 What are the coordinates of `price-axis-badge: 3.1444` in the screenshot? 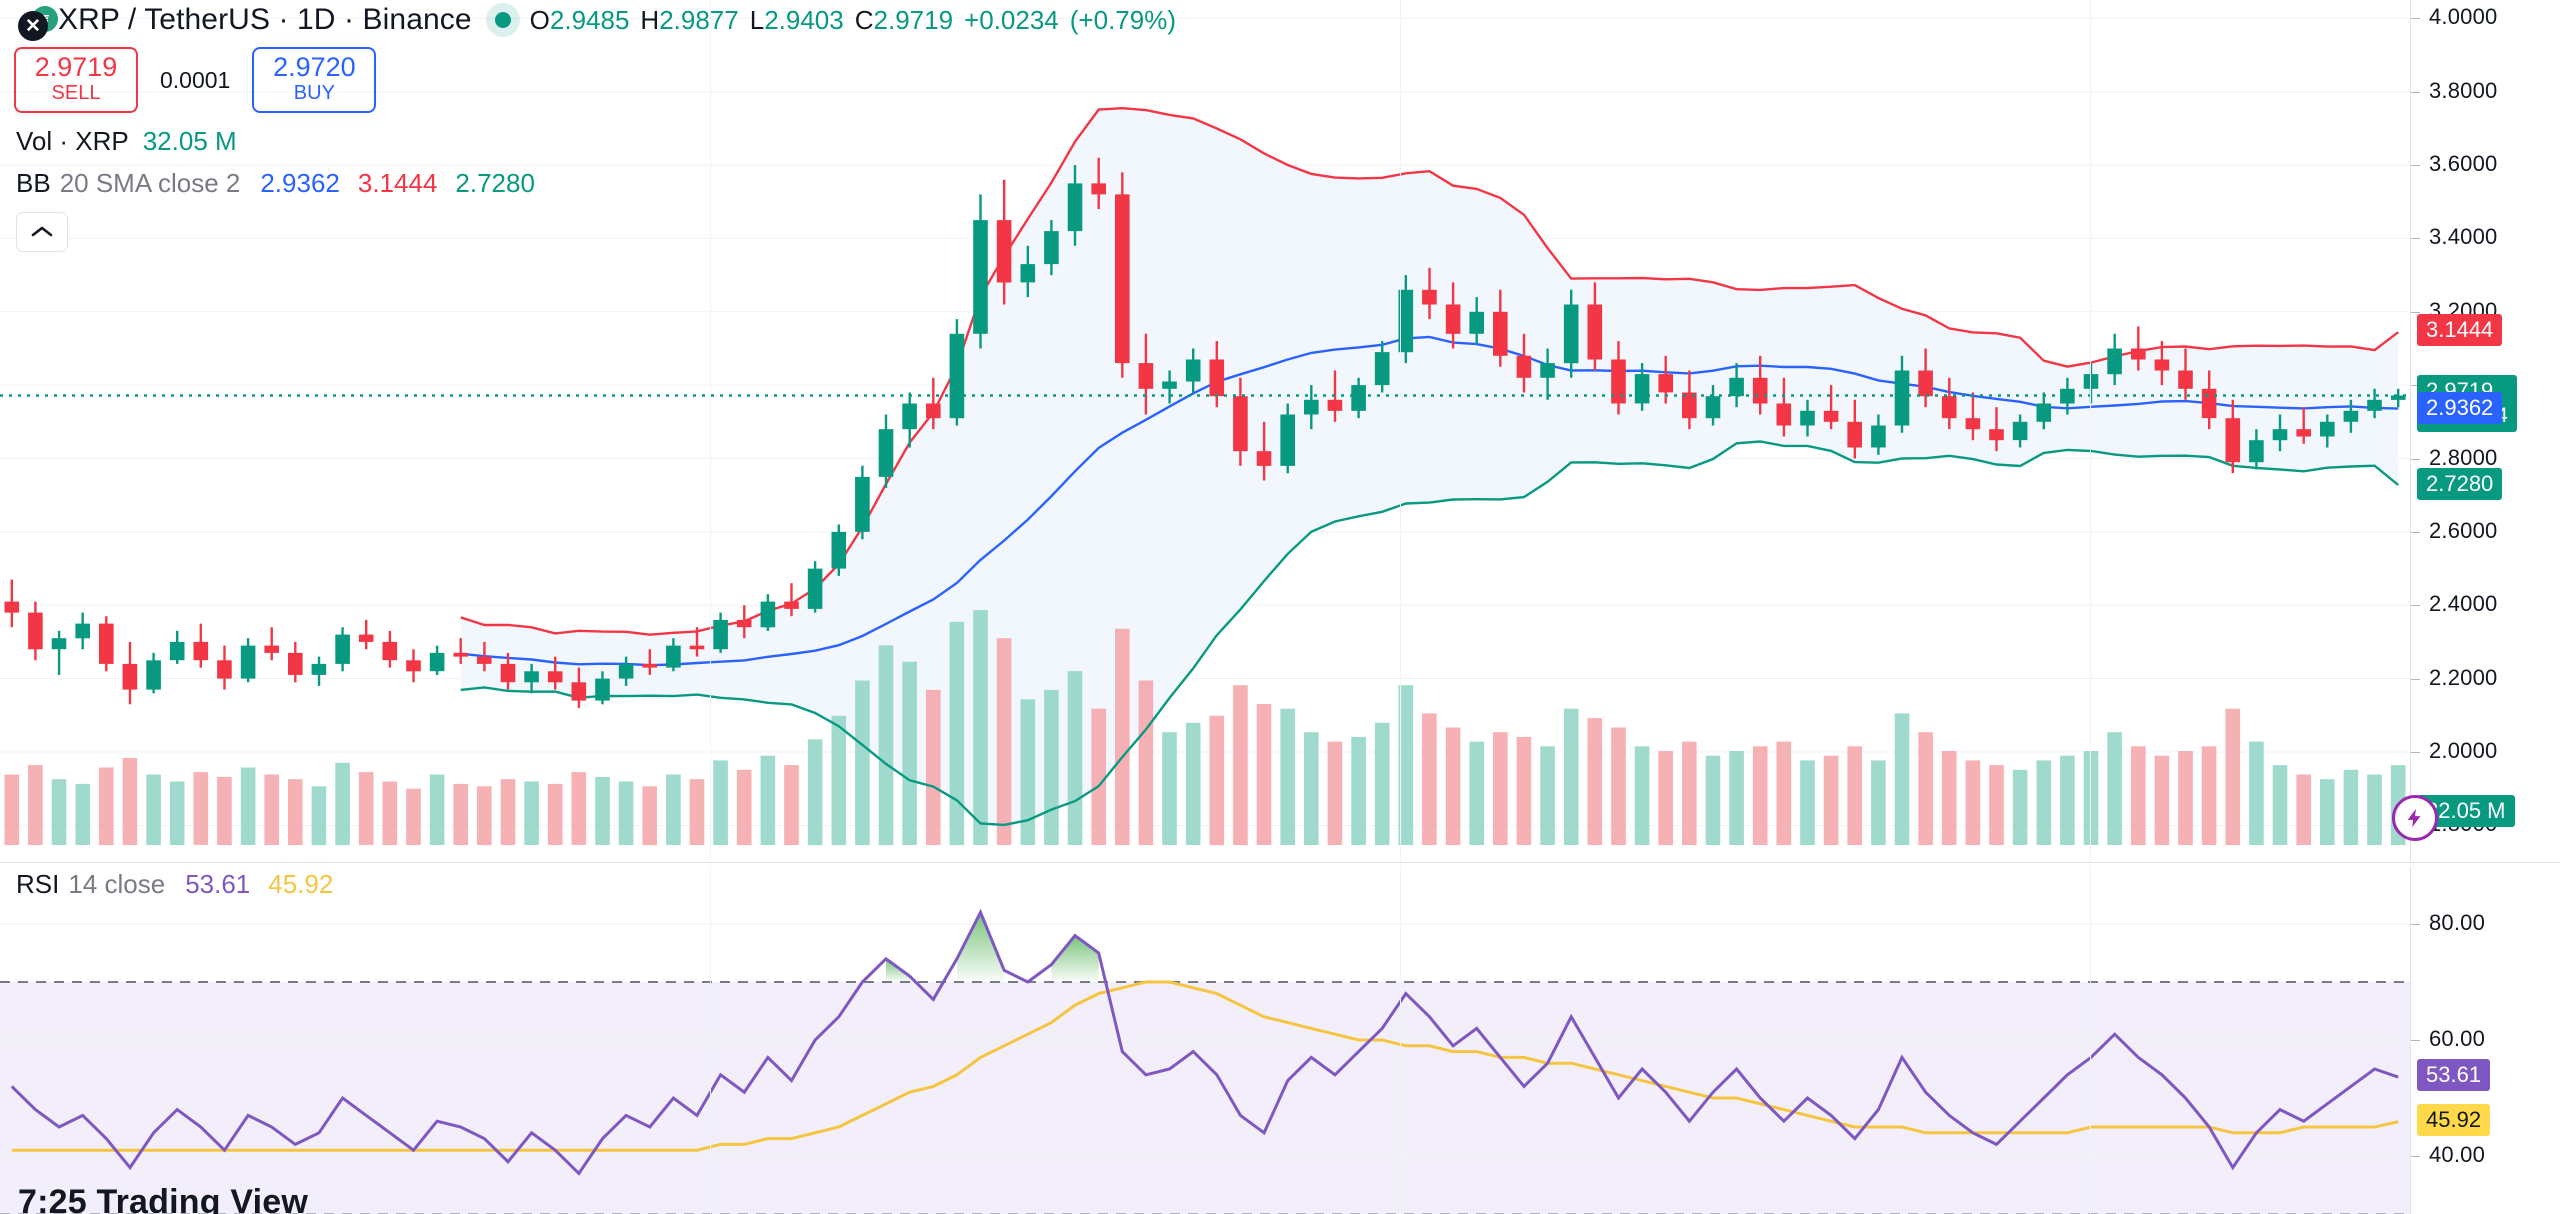 It's located at (2460, 330).